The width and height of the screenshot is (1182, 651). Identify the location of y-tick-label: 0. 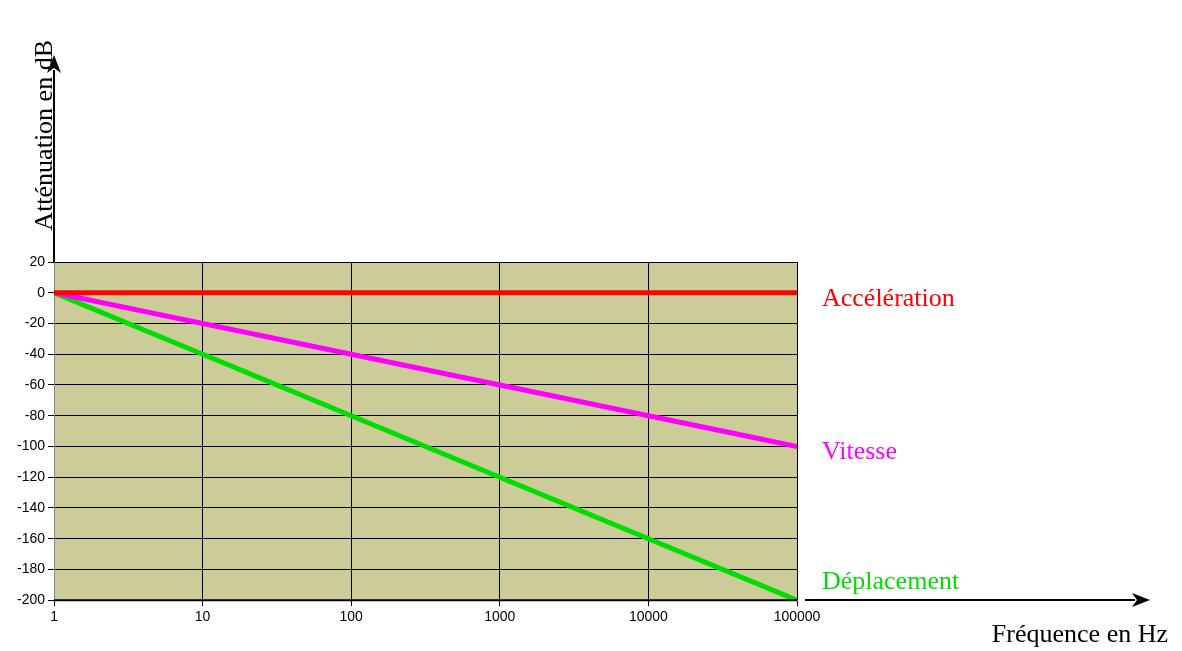
(41, 291).